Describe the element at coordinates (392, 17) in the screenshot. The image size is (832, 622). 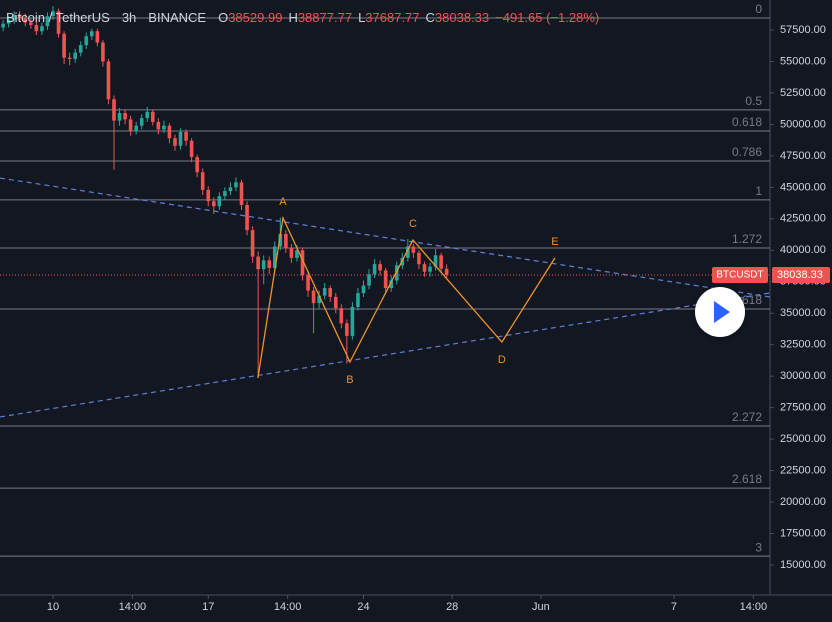
I see `ohlc-value: 37687.77` at that location.